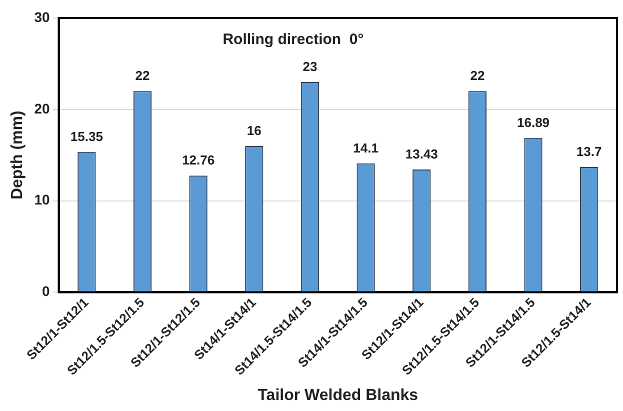  I want to click on y-tick-label: 20, so click(42, 108).